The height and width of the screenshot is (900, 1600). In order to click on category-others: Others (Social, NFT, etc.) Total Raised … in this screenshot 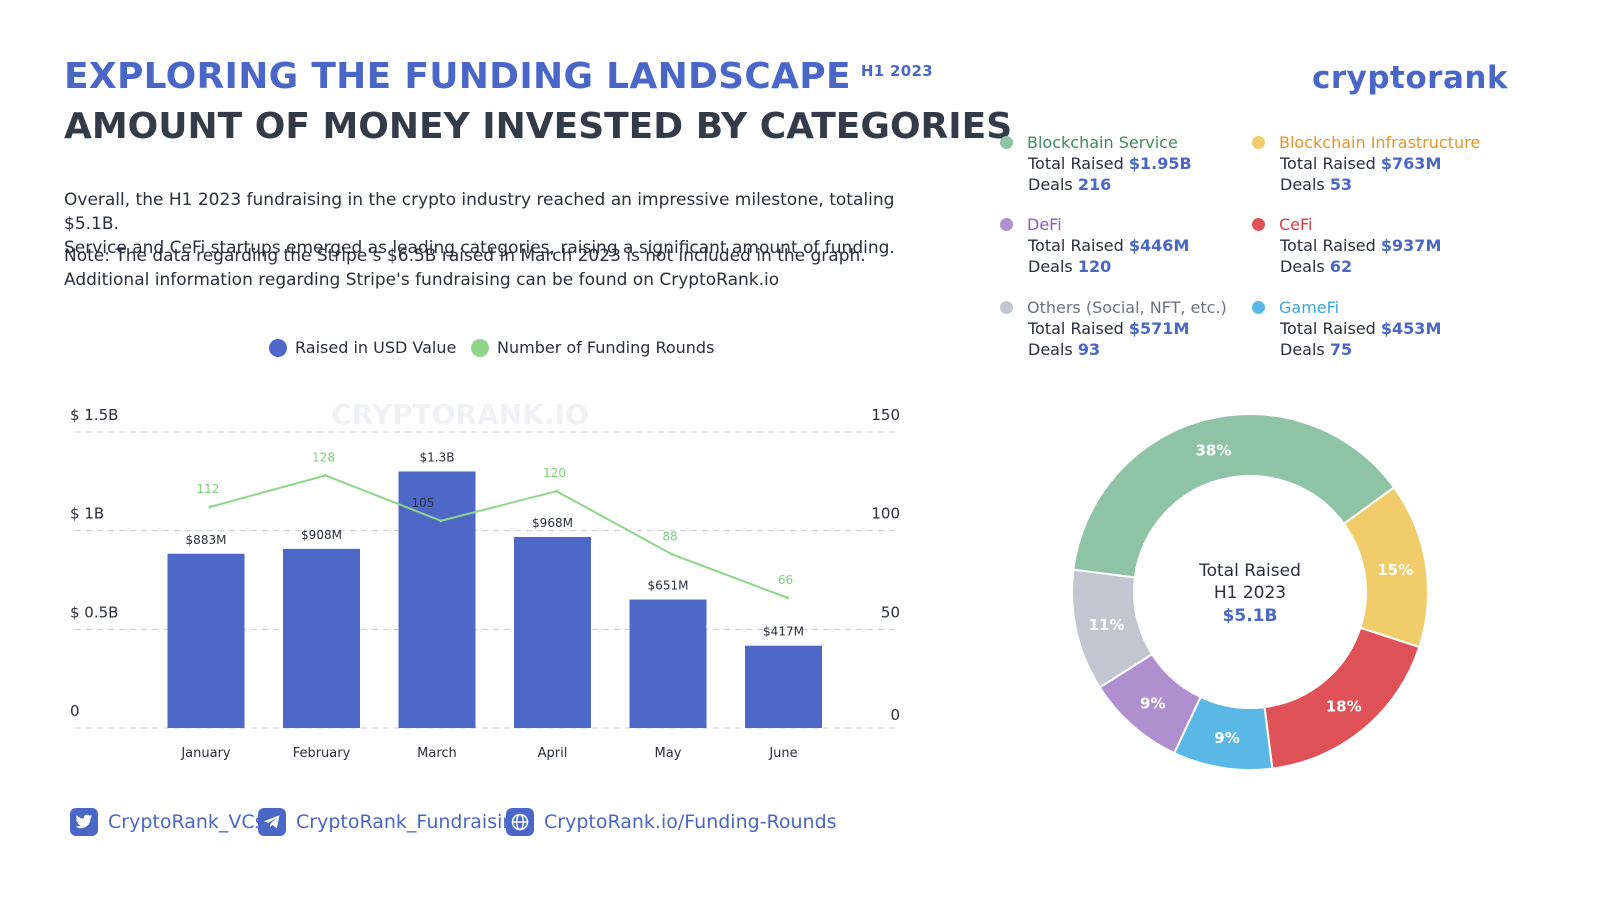, I will do `click(1113, 328)`.